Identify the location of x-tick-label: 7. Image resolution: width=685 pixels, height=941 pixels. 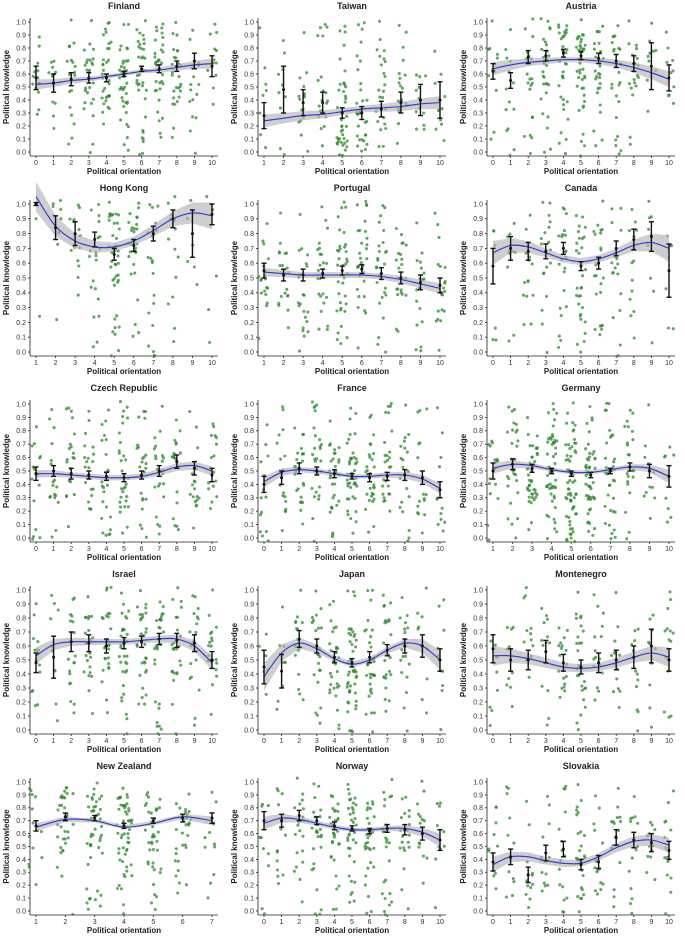
(387, 741).